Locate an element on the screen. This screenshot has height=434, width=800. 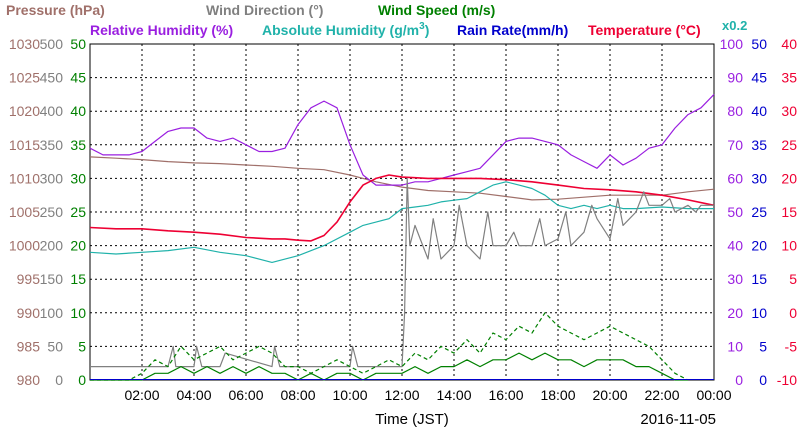
tick-label-relative-humidity: 90 is located at coordinates (735, 78).